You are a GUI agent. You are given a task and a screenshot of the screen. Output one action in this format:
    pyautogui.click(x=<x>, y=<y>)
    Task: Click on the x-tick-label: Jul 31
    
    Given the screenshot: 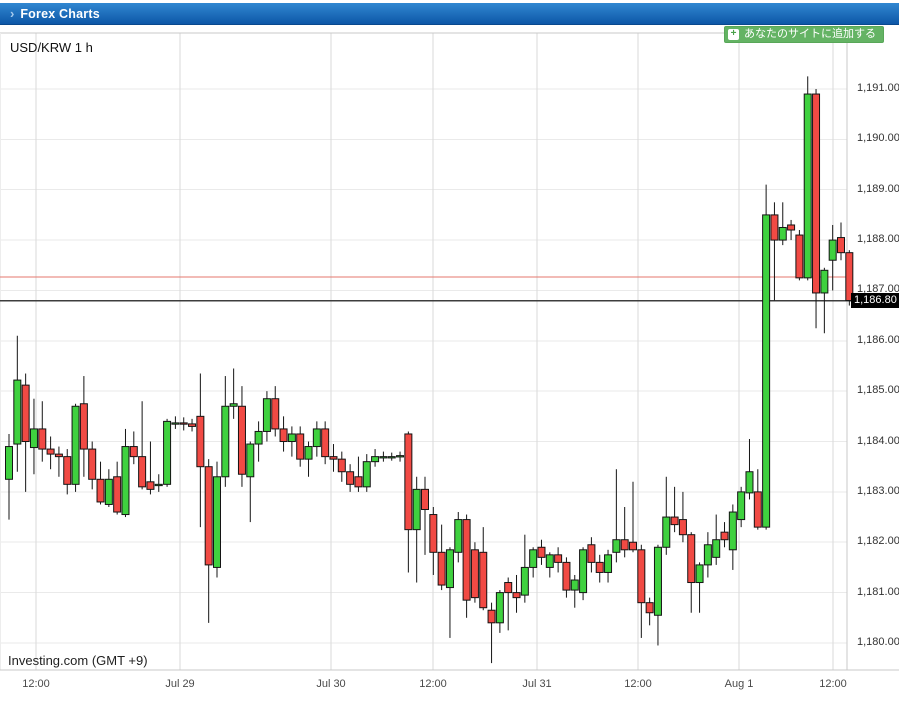 What is the action you would take?
    pyautogui.click(x=537, y=684)
    